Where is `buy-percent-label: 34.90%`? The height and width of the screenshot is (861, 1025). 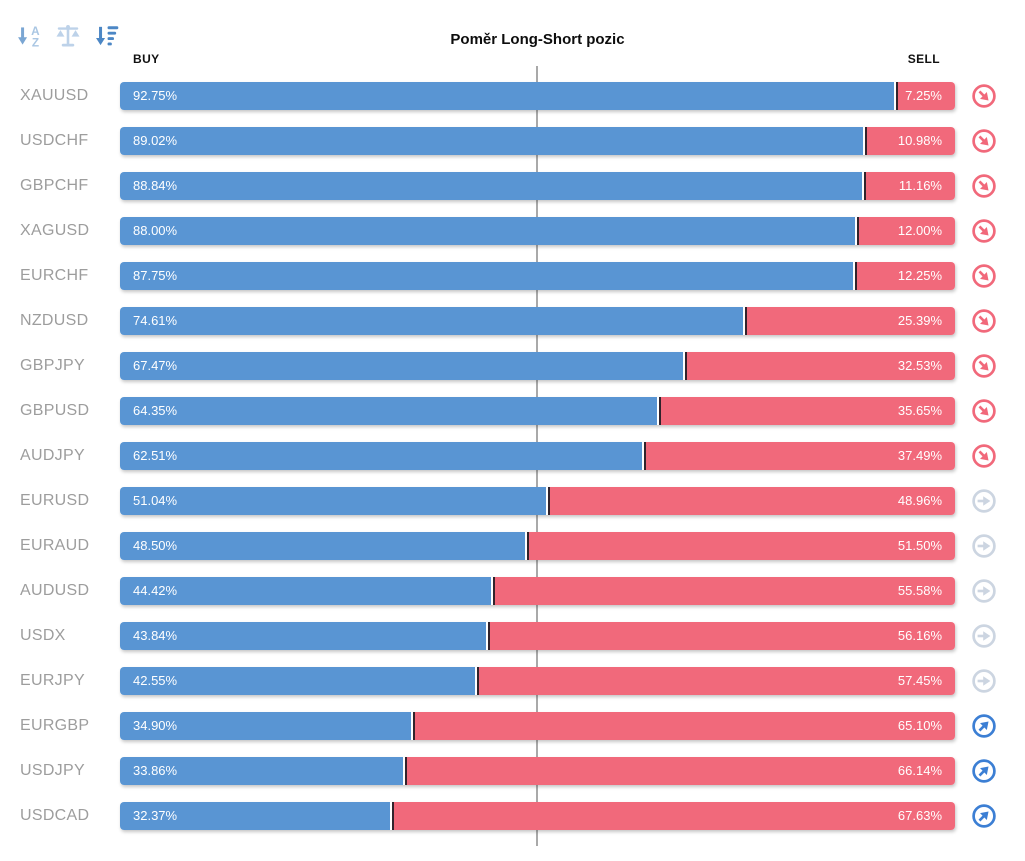
buy-percent-label: 34.90% is located at coordinates (155, 725).